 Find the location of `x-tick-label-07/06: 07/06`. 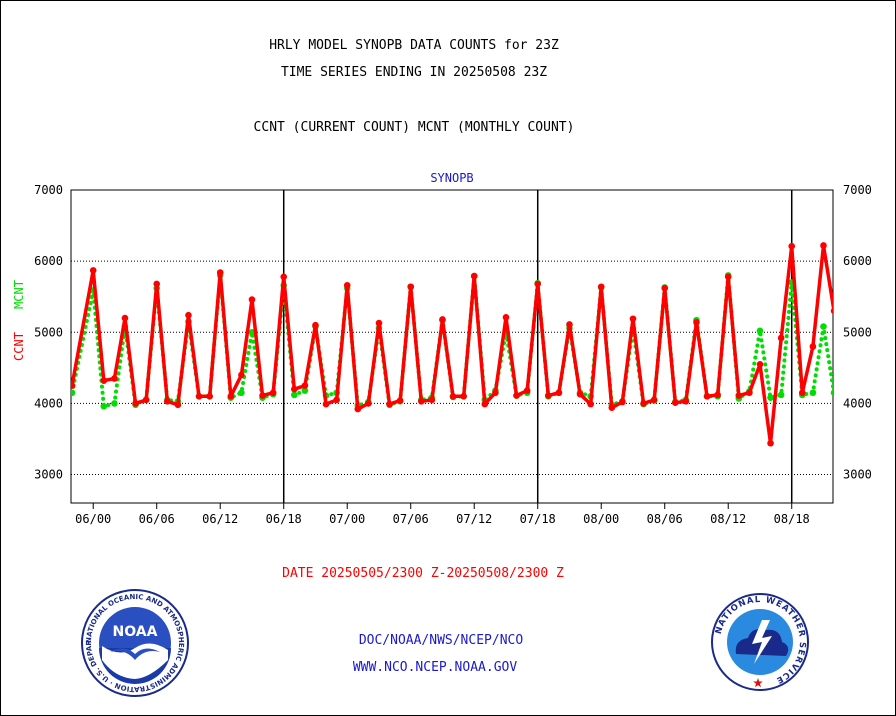

x-tick-label-07/06: 07/06 is located at coordinates (411, 519).